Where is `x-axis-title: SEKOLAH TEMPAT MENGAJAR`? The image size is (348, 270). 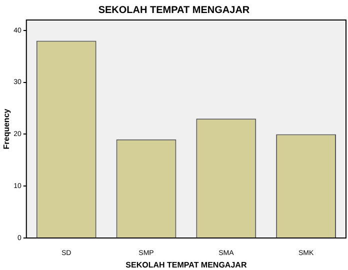
x-axis-title: SEKOLAH TEMPAT MENGAJAR is located at coordinates (186, 265).